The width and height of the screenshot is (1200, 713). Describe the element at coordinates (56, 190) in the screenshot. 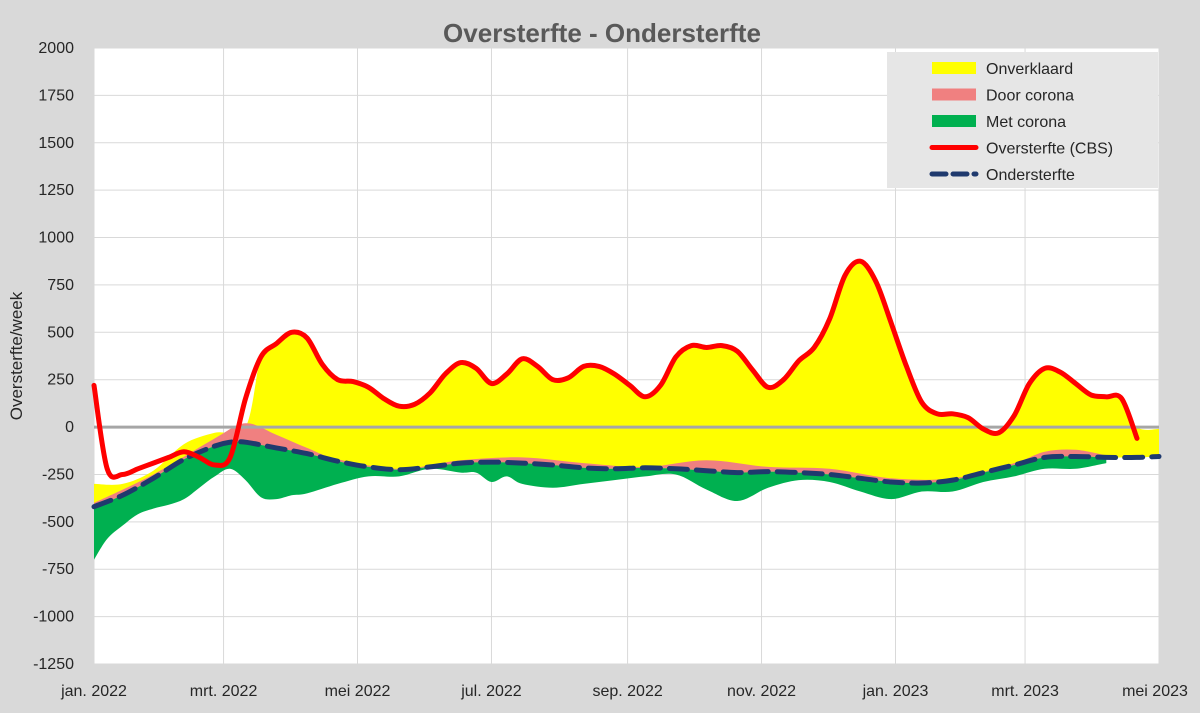

I see `y-tick-label: 1250` at that location.